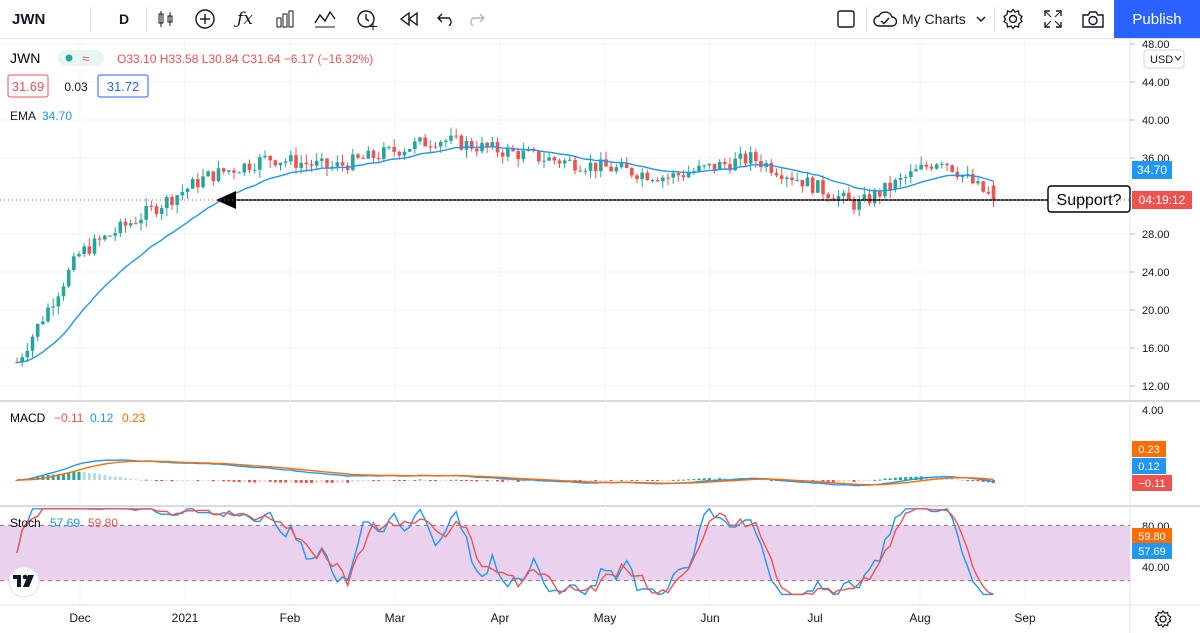 The width and height of the screenshot is (1200, 633). What do you see at coordinates (285, 19) in the screenshot?
I see `compare-bars-icon` at bounding box center [285, 19].